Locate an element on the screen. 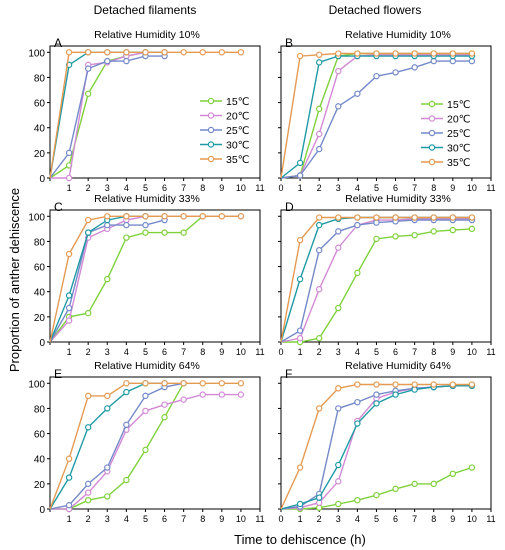 This screenshot has height=550, width=505. series-15℃ is located at coordinates (127, 278).